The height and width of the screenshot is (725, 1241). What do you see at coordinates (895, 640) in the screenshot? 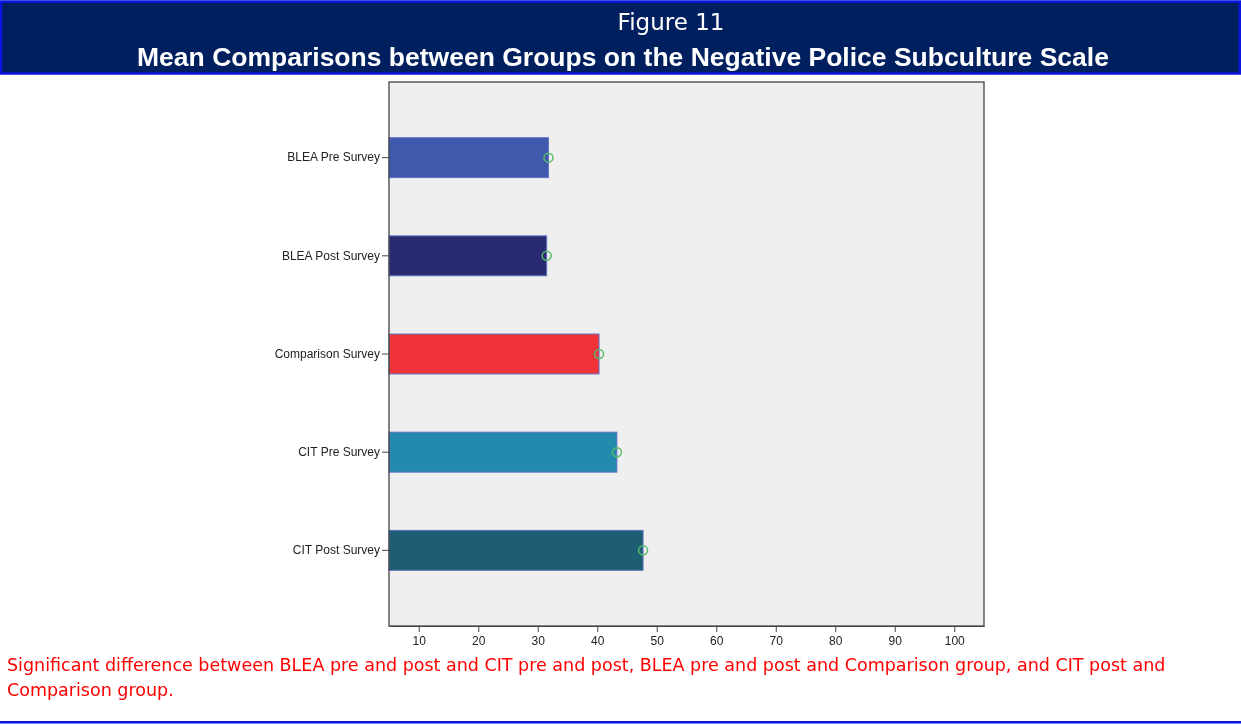
I see `x-tick-label: 90` at bounding box center [895, 640].